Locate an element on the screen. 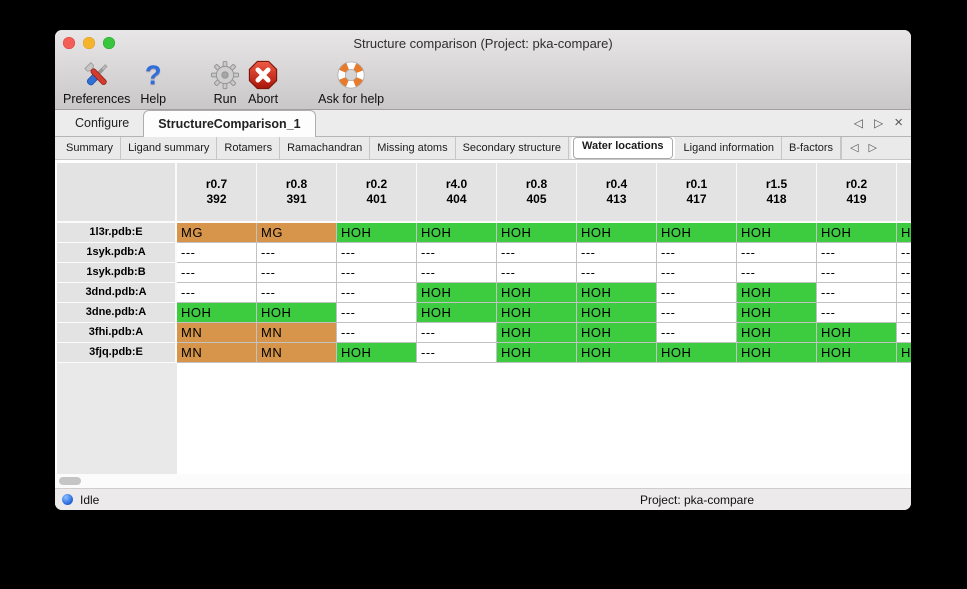  column-header: r4.0 404 is located at coordinates (457, 193).